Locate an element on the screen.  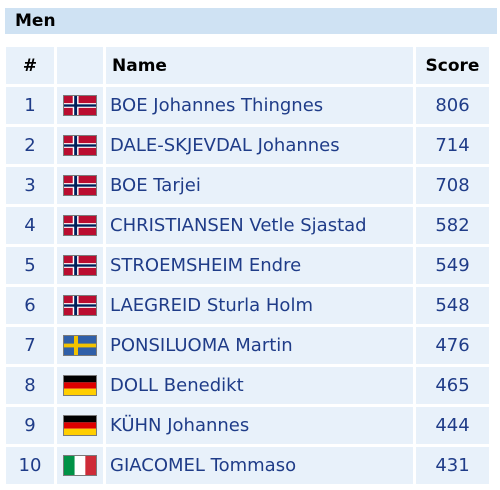
rank-cell: 3 is located at coordinates (30, 185).